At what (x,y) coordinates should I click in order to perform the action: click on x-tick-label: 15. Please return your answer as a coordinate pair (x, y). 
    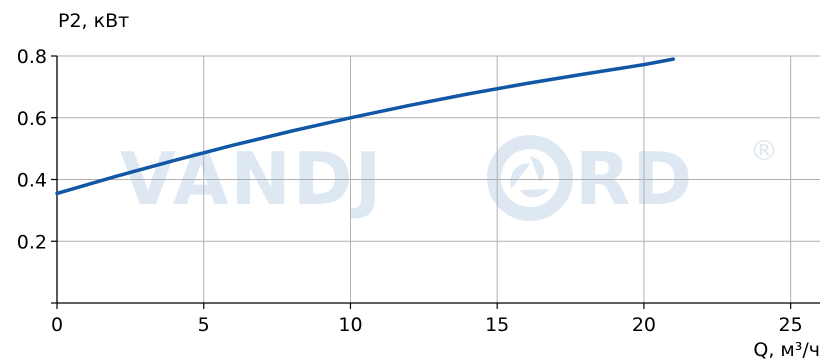
    Looking at the image, I should click on (497, 325).